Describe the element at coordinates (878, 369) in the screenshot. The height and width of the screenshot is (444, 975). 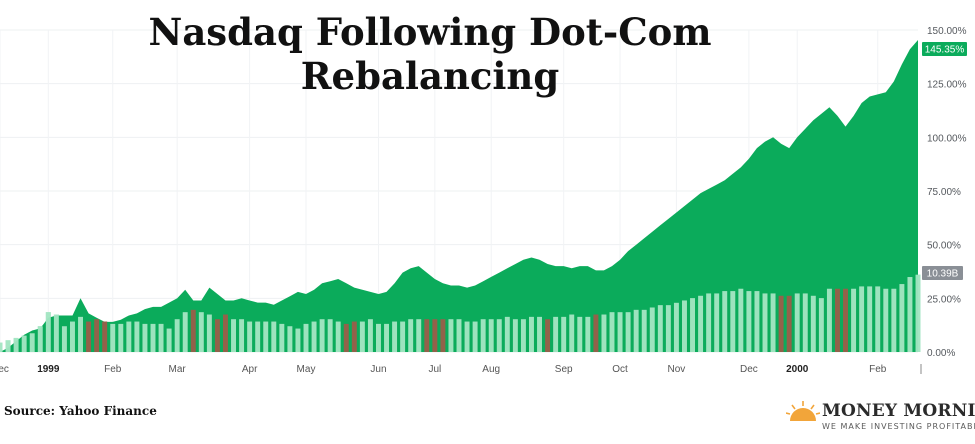
I see `x-tick-label: Feb` at that location.